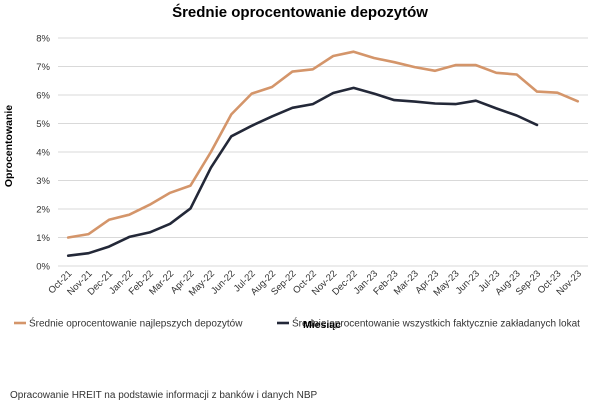 Image resolution: width=600 pixels, height=405 pixels. I want to click on y-tick-label: 1%, so click(43, 238).